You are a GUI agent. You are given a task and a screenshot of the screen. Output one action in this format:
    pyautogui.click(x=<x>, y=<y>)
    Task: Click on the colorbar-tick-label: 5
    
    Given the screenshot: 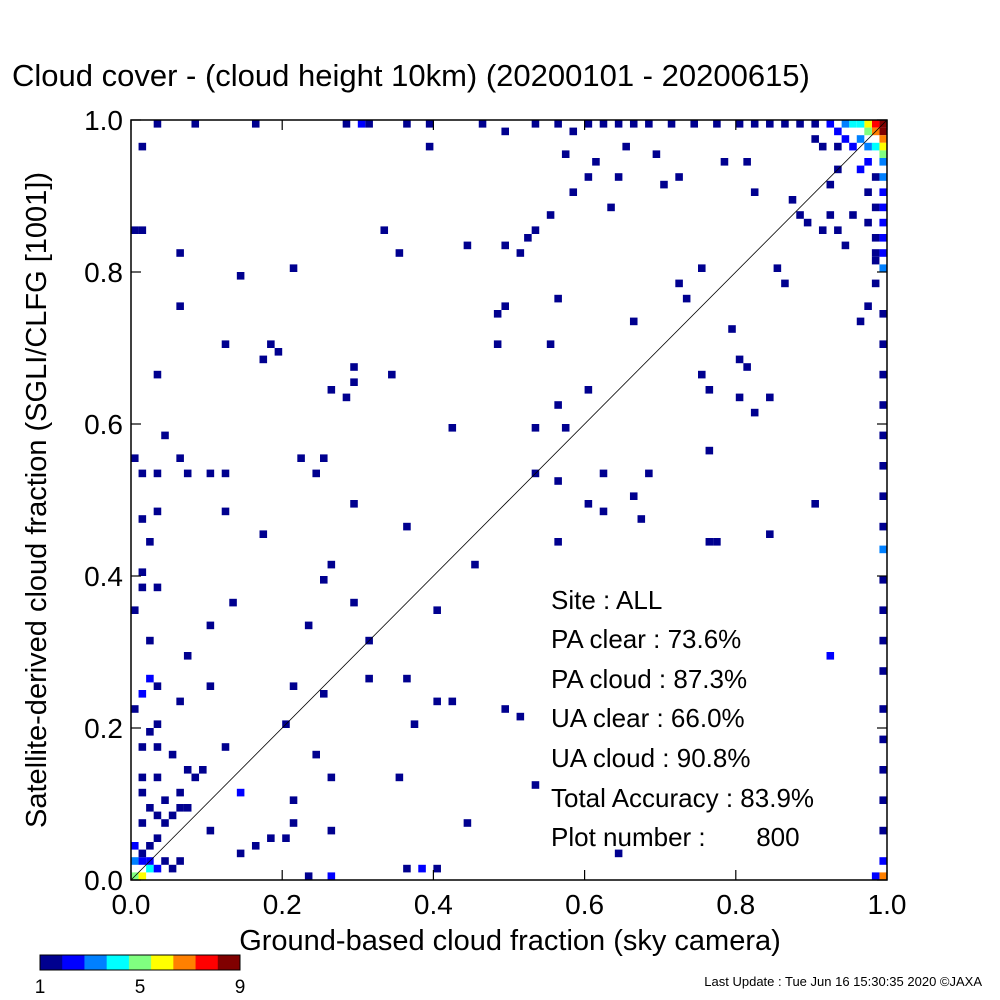 What is the action you would take?
    pyautogui.click(x=140, y=987)
    